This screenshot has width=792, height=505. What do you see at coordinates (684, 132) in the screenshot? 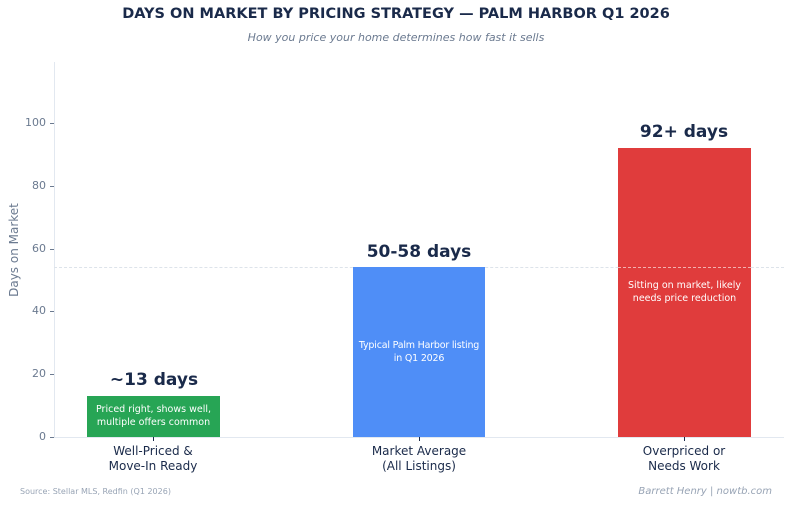
I see `bar-value-label: 92+ days` at bounding box center [684, 132].